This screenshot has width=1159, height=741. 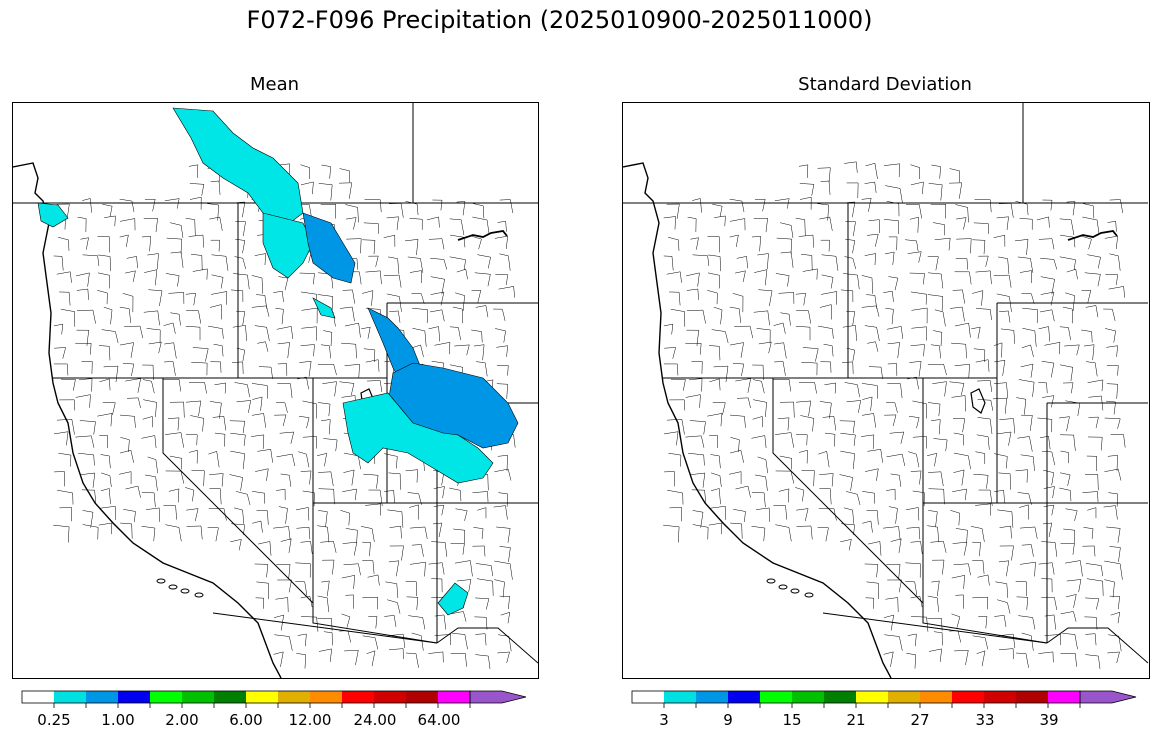 What do you see at coordinates (771, 581) in the screenshot?
I see `island` at bounding box center [771, 581].